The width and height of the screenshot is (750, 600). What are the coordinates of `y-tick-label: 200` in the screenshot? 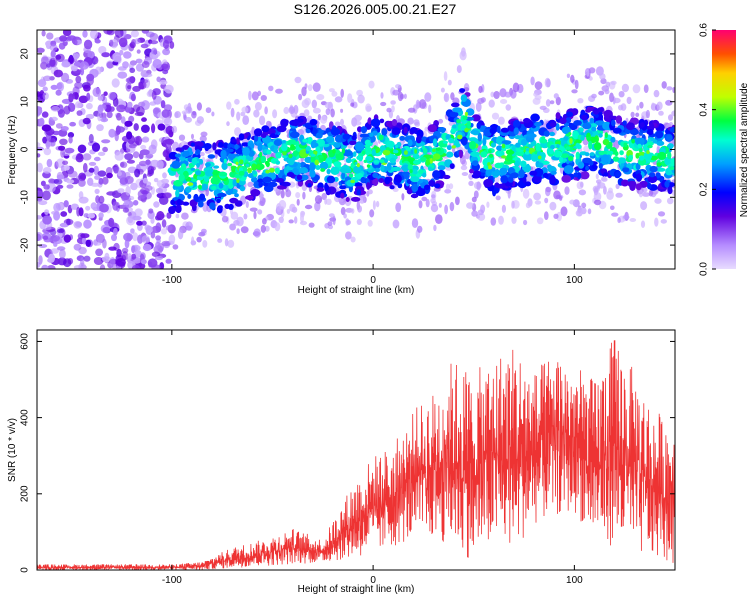 It's located at (25, 493).